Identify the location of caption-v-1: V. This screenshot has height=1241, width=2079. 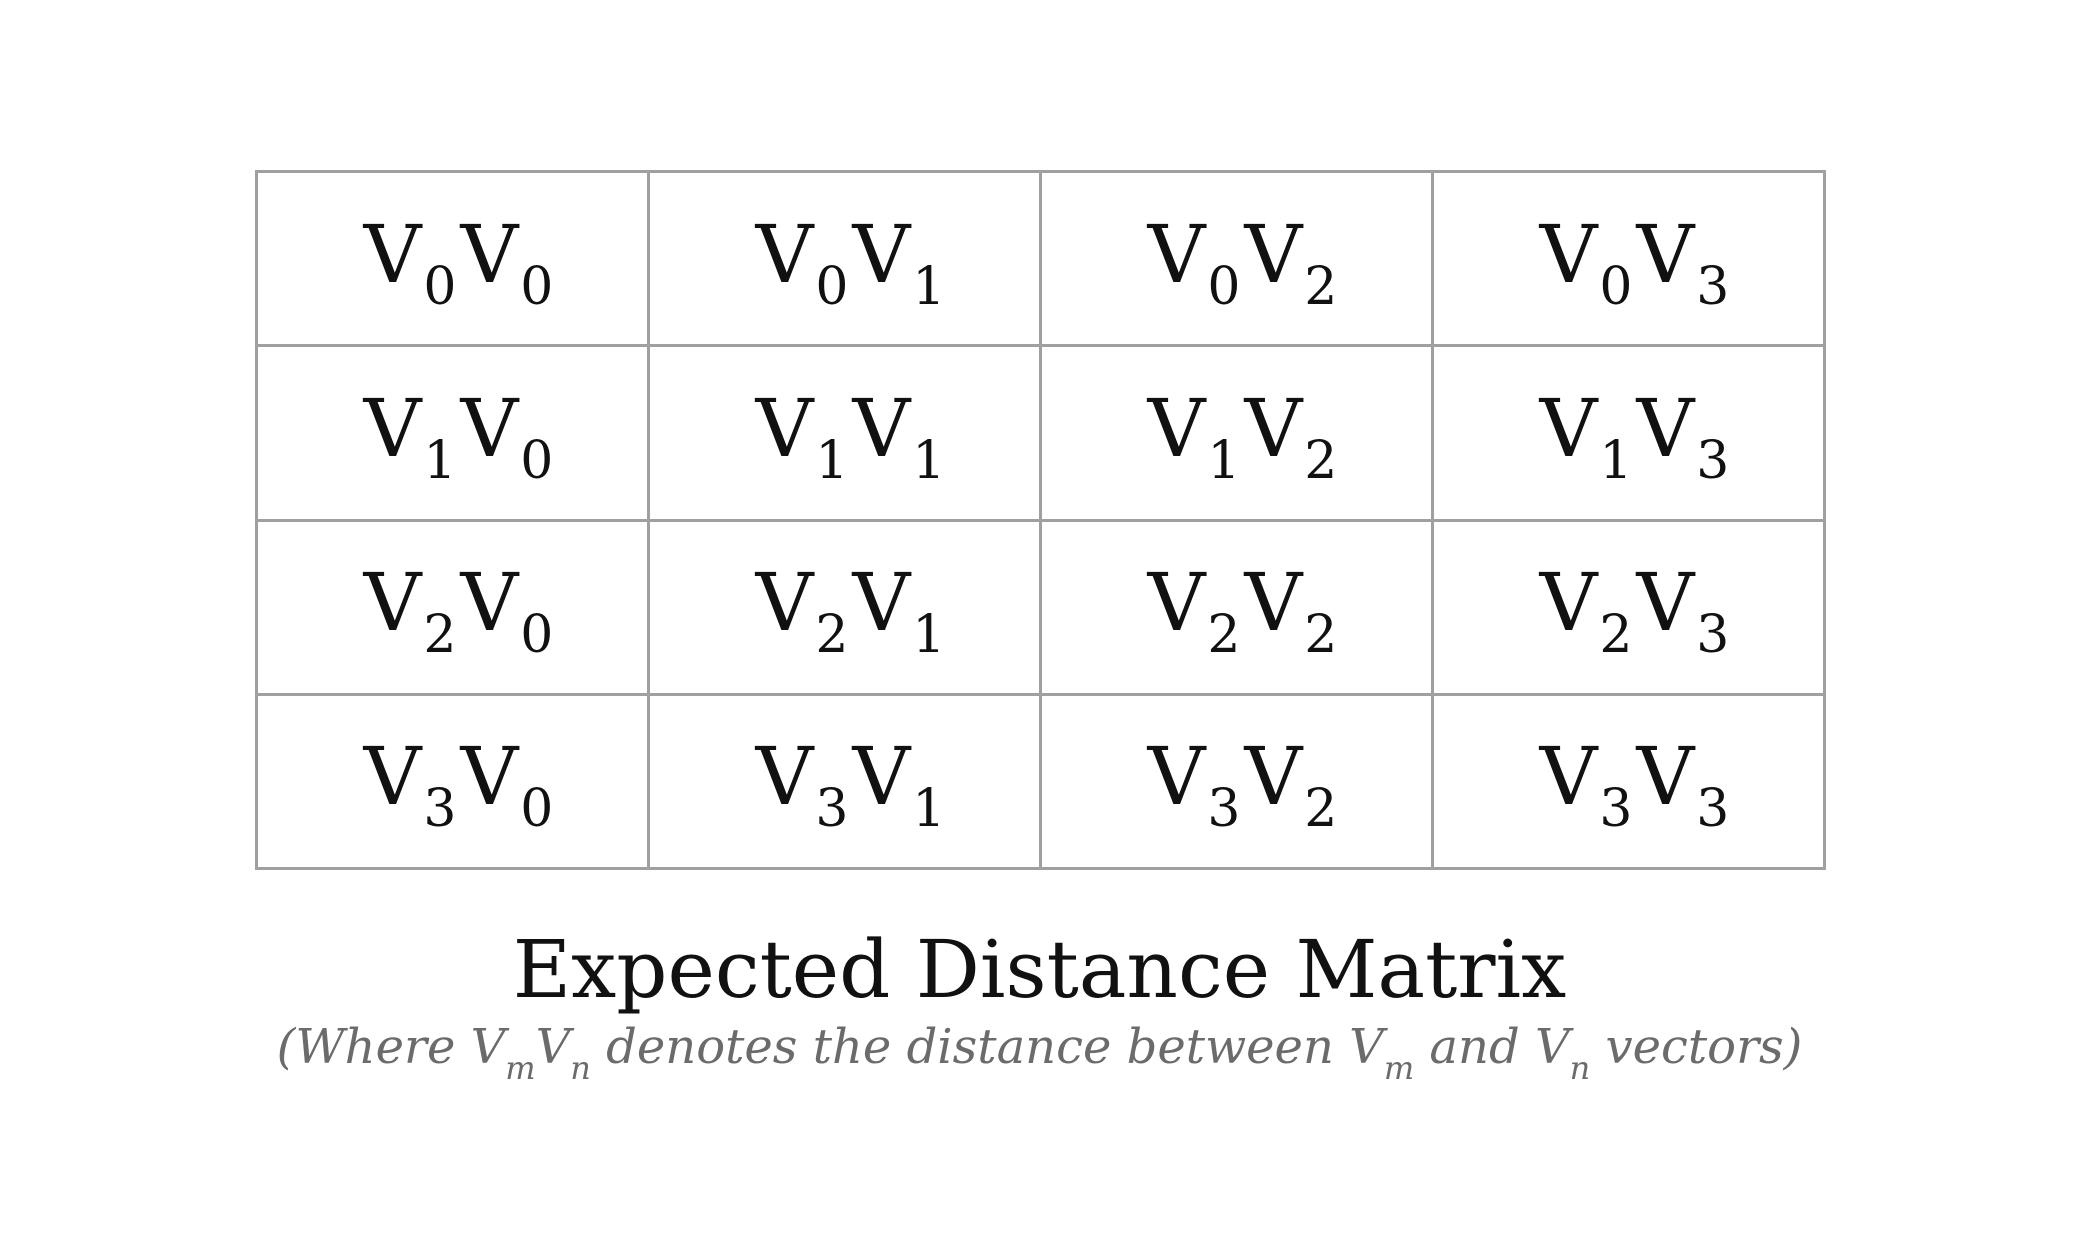
(488, 1047).